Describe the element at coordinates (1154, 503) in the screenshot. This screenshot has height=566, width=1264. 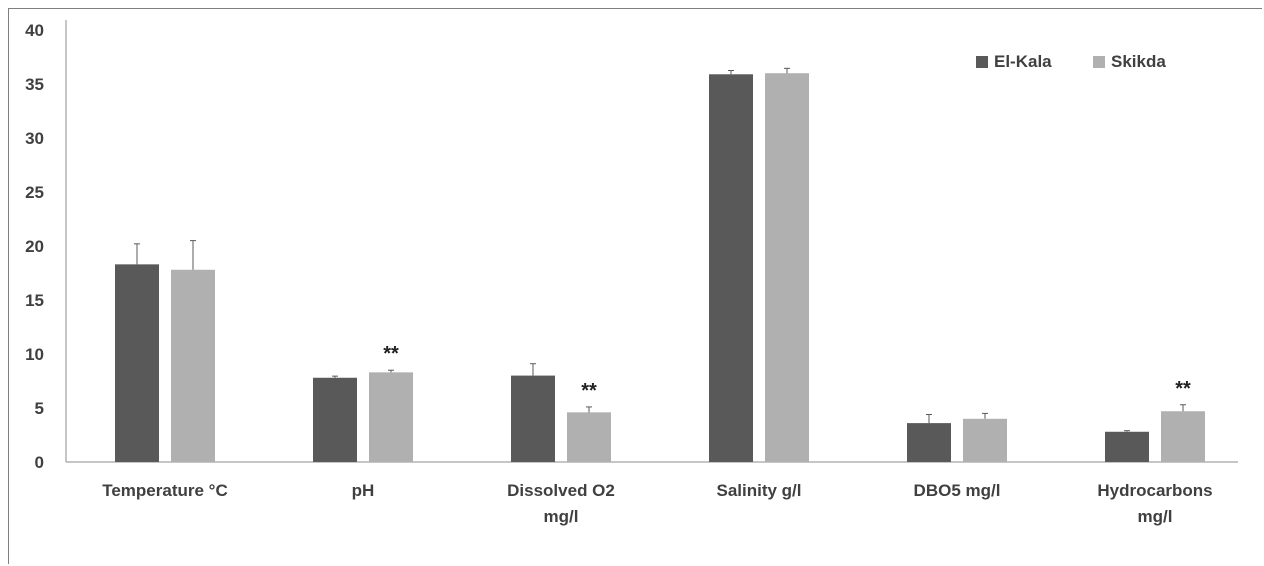
I see `x-category-label: Hydrocarbons mg/l` at that location.